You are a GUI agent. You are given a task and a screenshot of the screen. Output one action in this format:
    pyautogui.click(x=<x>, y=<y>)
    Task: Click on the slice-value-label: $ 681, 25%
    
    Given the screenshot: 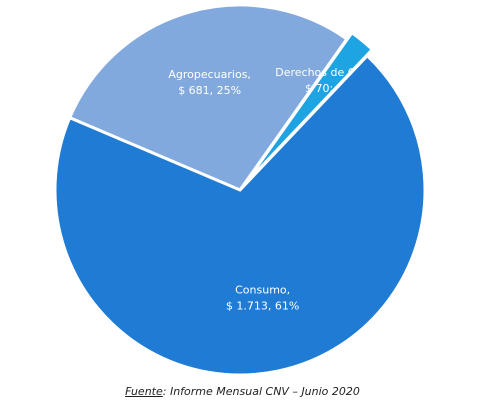 What is the action you would take?
    pyautogui.click(x=209, y=90)
    